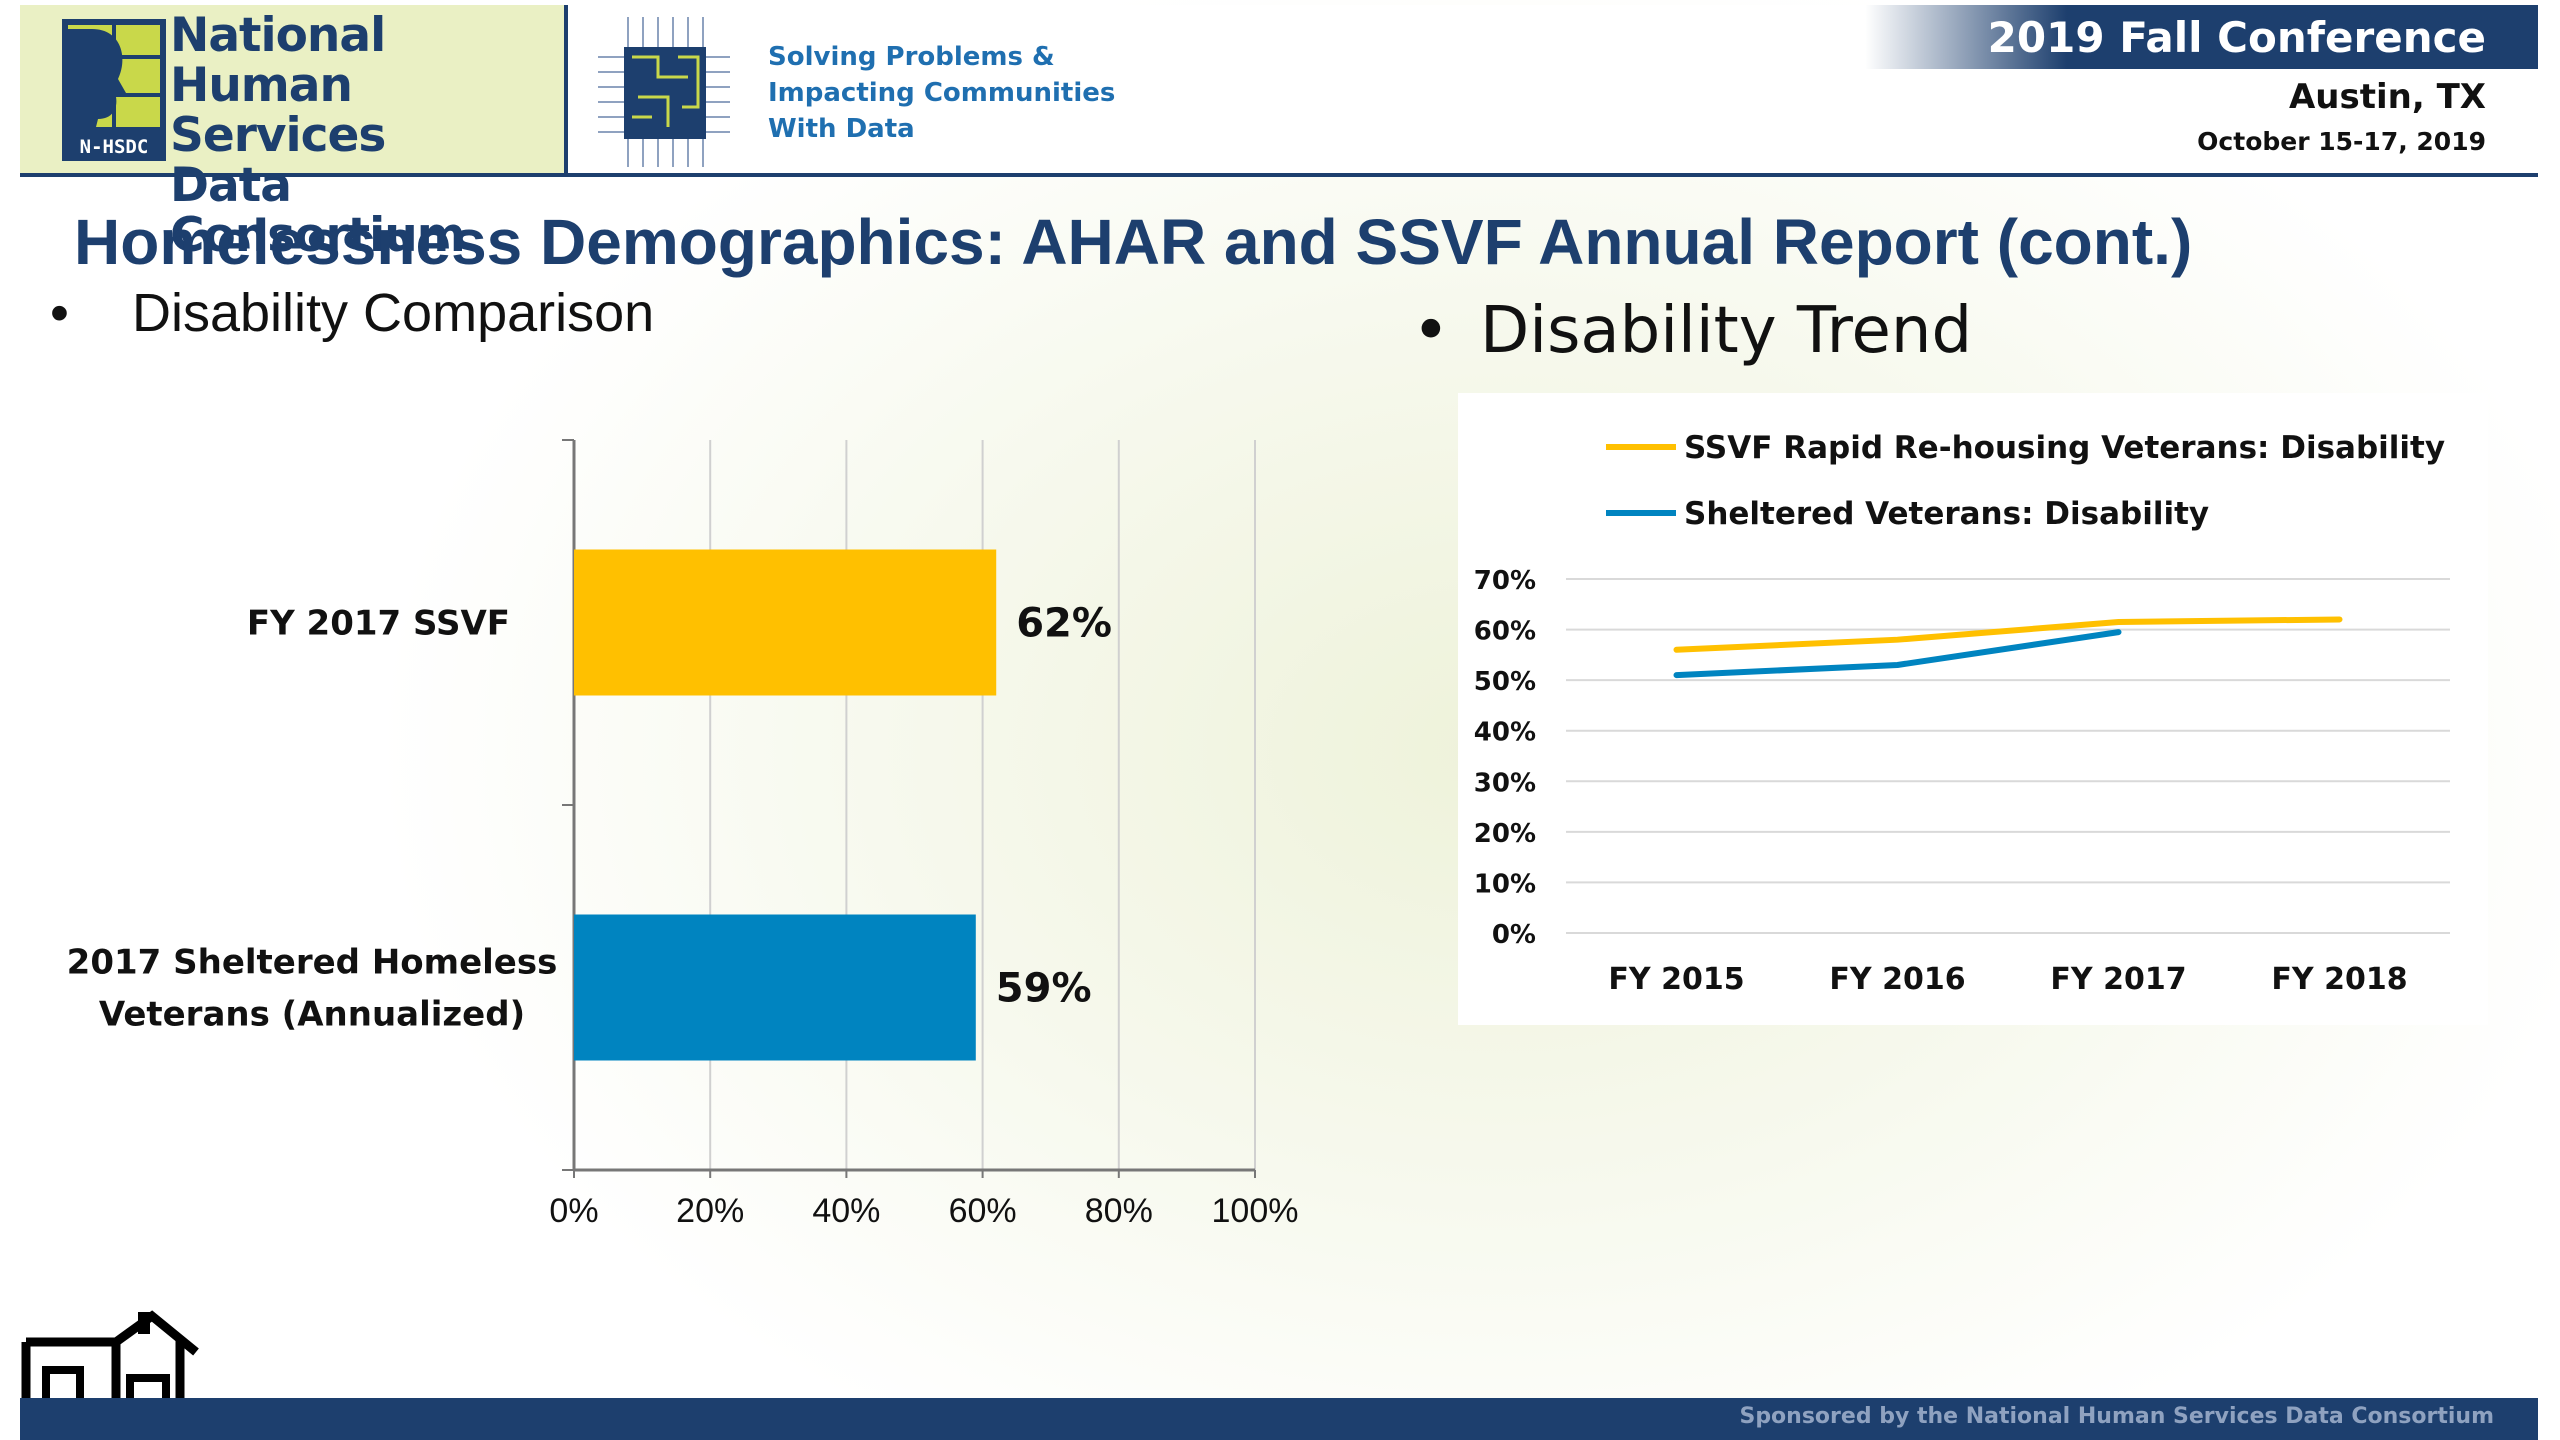 This screenshot has width=2560, height=1440. I want to click on org-name-line: Data Consortium, so click(318, 210).